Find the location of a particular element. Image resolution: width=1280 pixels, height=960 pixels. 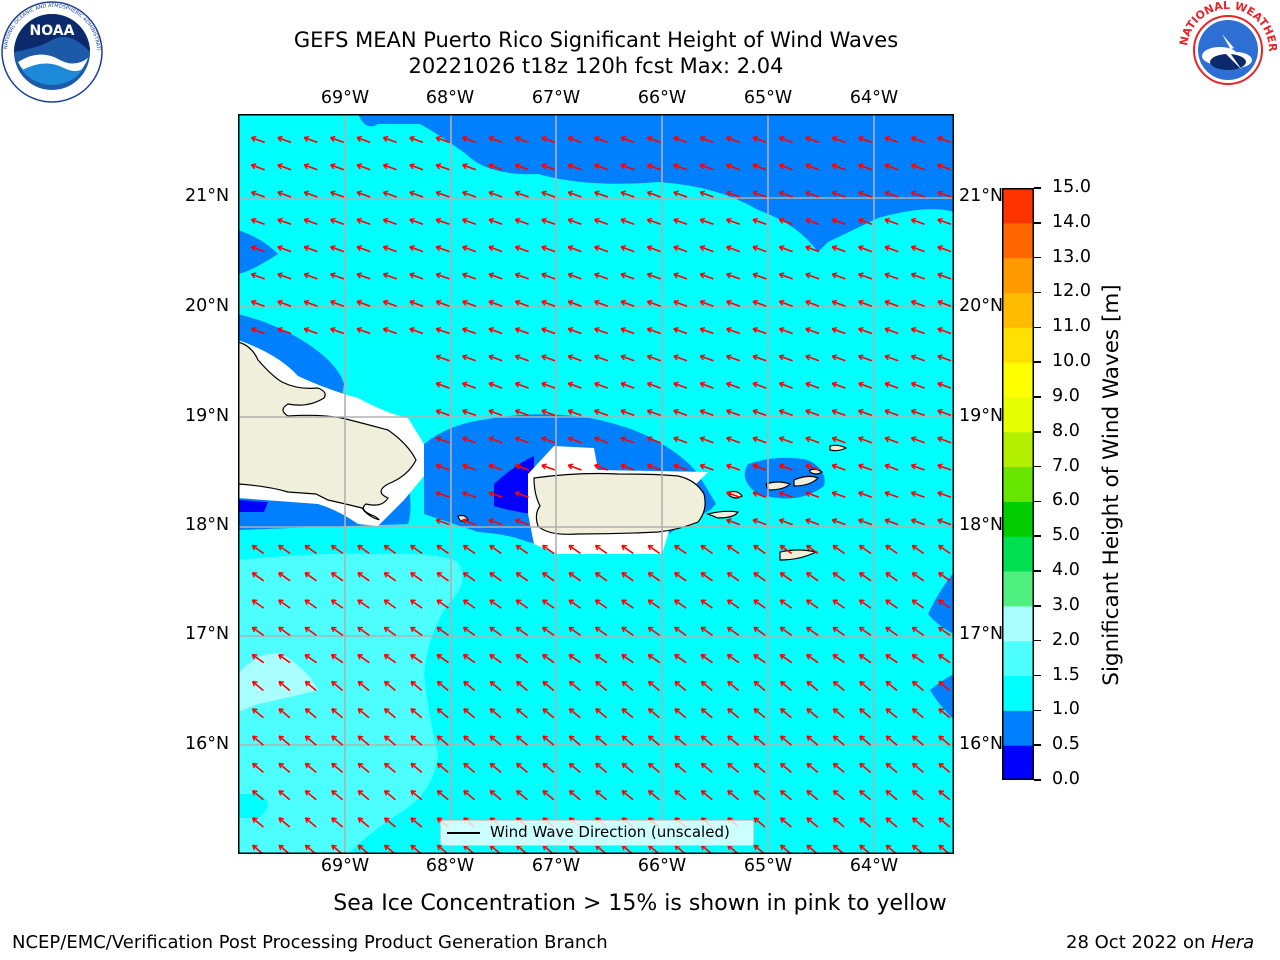

colorbar-tick-label: 8.0 is located at coordinates (1066, 430).